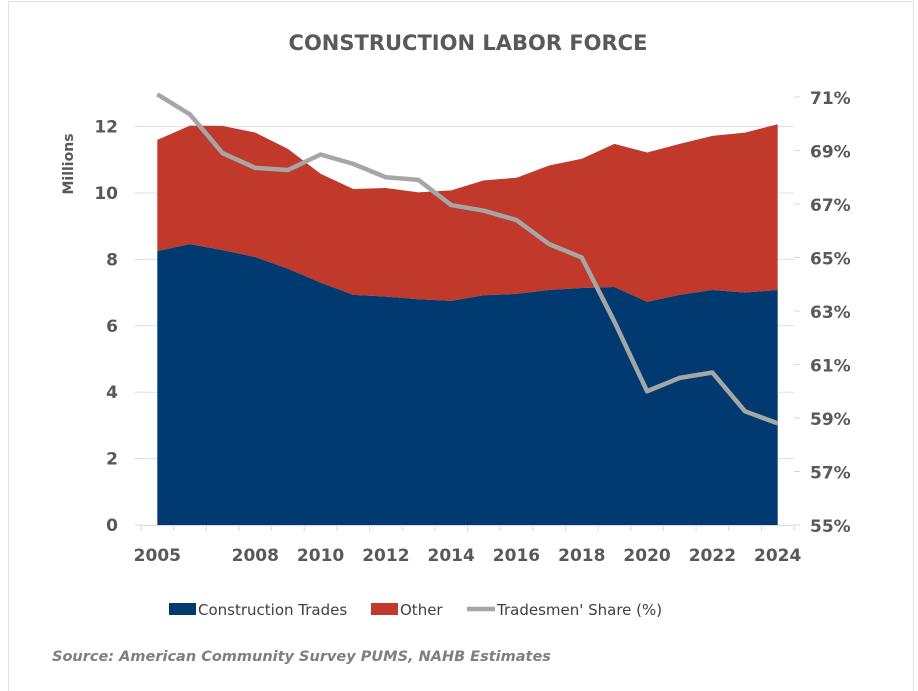 This screenshot has width=918, height=691. I want to click on y-tick-label: 10, so click(106, 194).